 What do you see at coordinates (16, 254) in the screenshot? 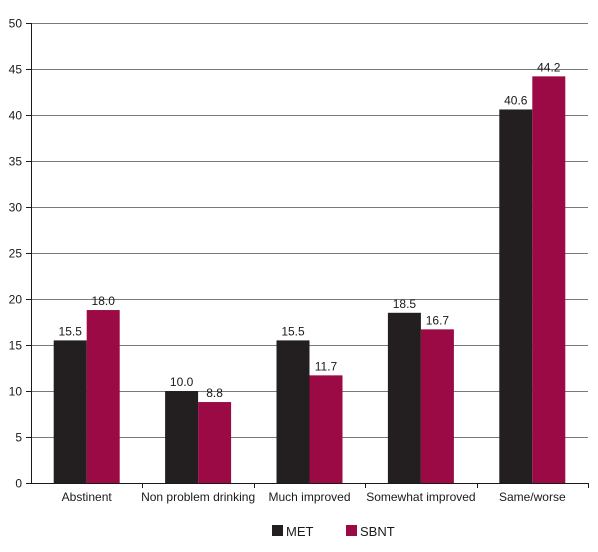
I see `y-tick-label: 25` at bounding box center [16, 254].